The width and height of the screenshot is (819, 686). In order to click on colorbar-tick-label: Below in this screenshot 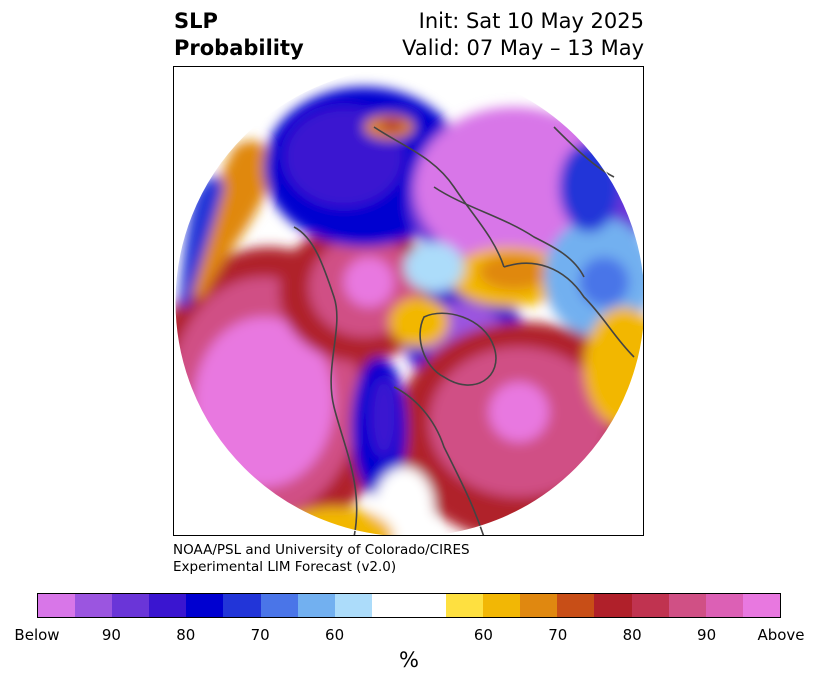, I will do `click(37, 635)`.